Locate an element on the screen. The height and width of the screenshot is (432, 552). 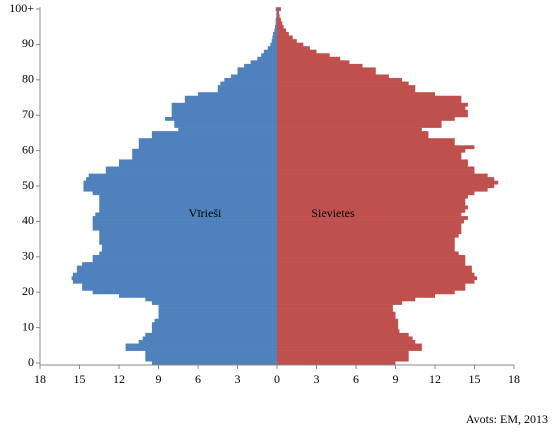
y-tick-label: 0 is located at coordinates (31, 362).